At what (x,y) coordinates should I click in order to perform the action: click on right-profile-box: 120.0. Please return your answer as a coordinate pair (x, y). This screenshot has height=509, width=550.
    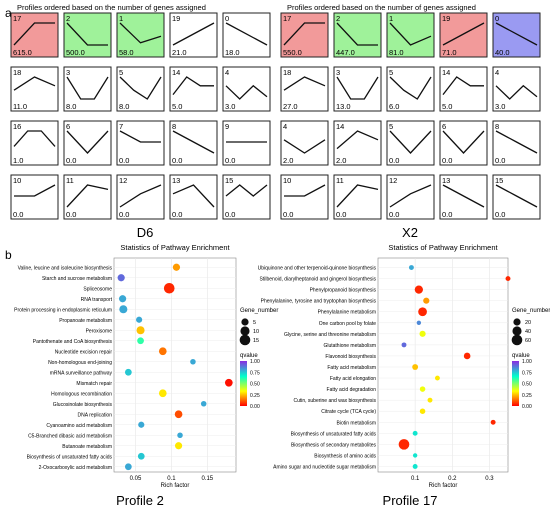
    Looking at the image, I should click on (410, 197).